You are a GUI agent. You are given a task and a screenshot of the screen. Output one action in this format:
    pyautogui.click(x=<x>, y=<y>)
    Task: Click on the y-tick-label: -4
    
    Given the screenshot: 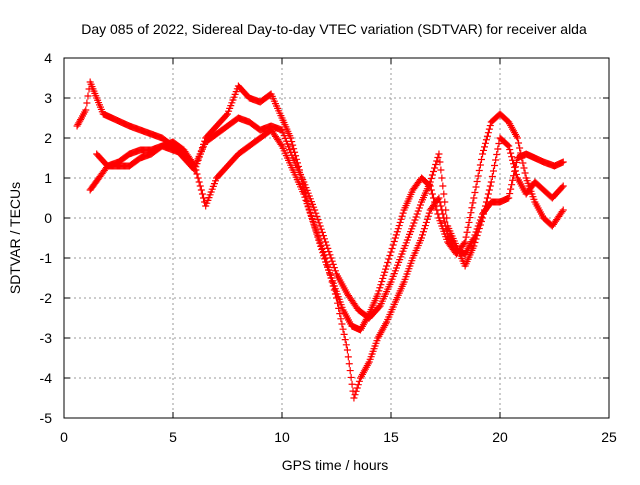 What is the action you would take?
    pyautogui.click(x=46, y=378)
    